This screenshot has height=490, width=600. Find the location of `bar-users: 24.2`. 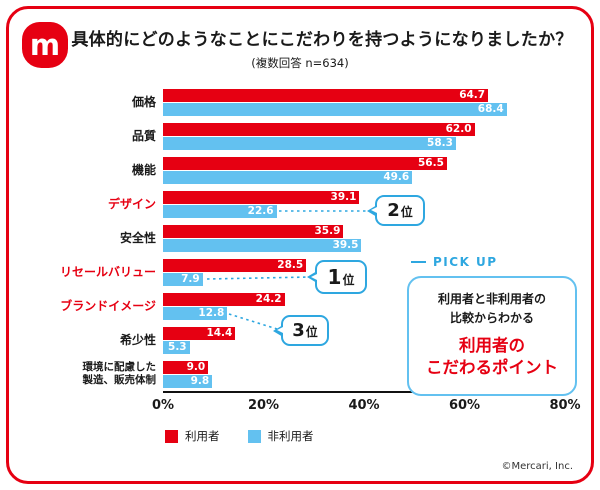

bar-users: 24.2 is located at coordinates (224, 299).